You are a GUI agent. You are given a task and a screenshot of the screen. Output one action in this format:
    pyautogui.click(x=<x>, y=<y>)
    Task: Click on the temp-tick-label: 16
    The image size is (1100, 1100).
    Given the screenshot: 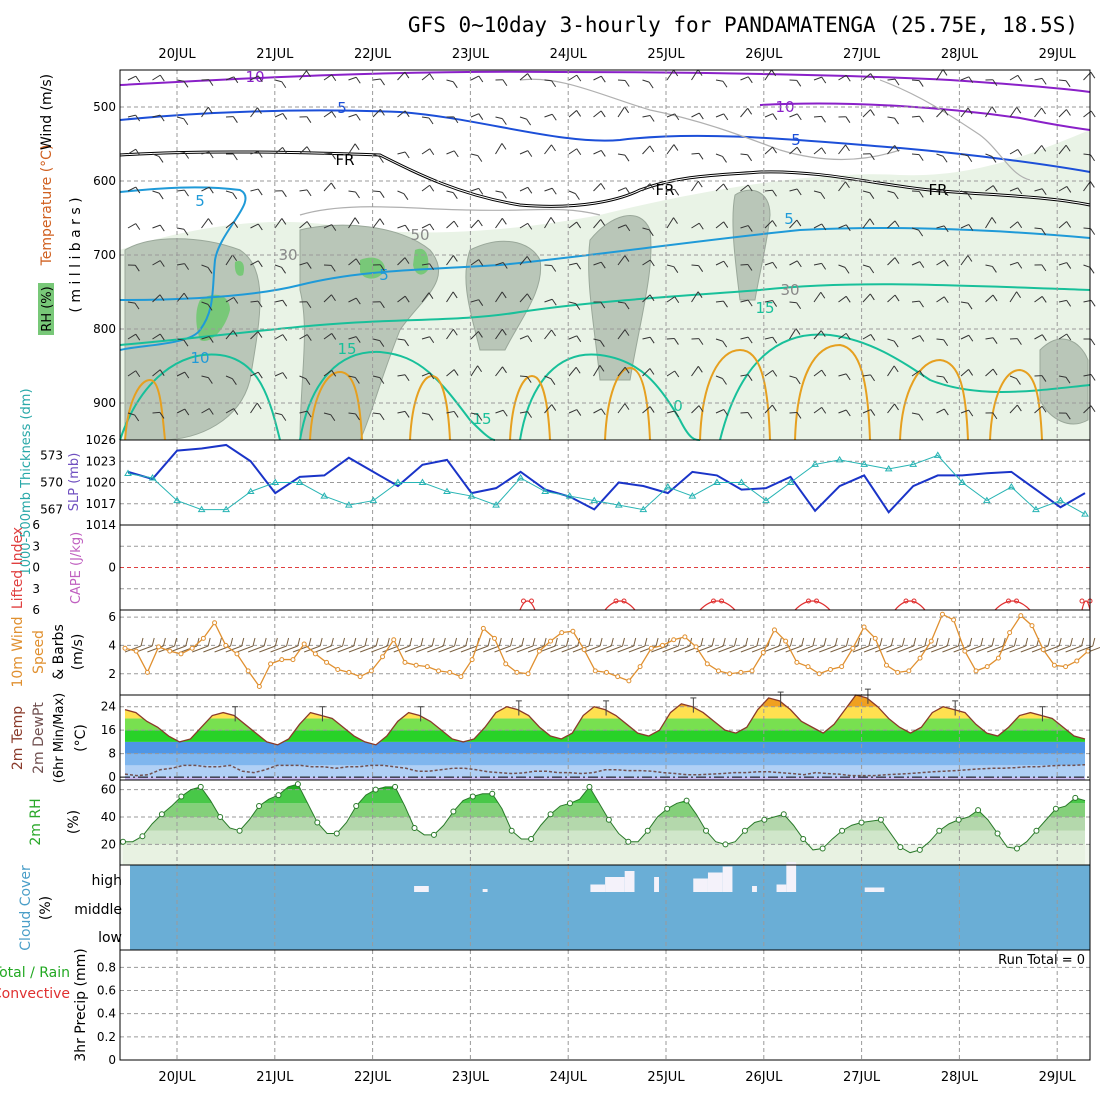 What is the action you would take?
    pyautogui.click(x=108, y=730)
    